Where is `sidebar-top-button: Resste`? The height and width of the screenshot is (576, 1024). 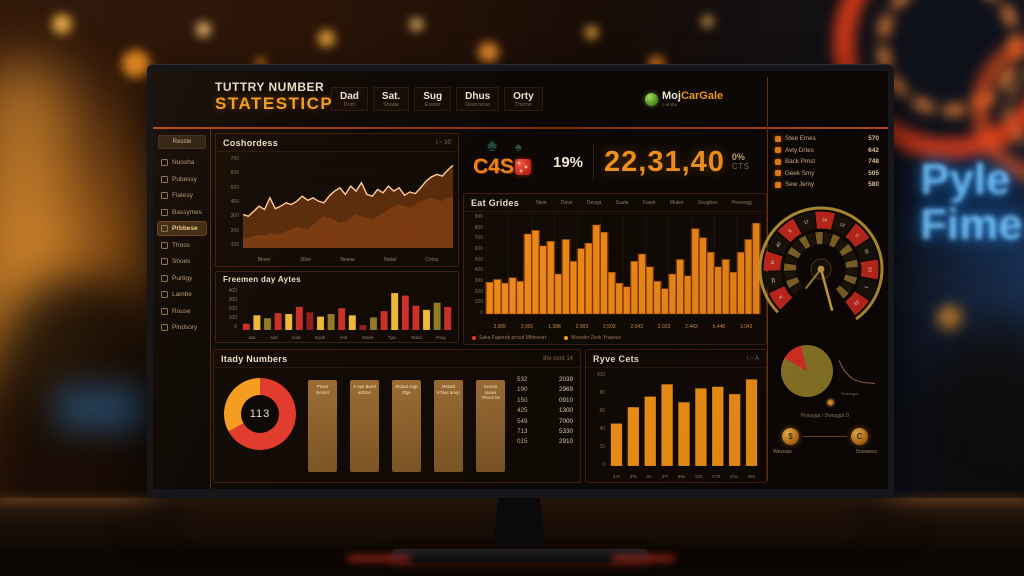 sidebar-top-button: Resste is located at coordinates (182, 142).